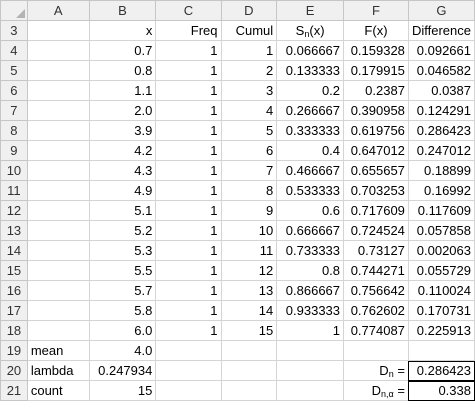  Describe the element at coordinates (376, 270) in the screenshot. I see `cell-fx: 0.744271` at that location.